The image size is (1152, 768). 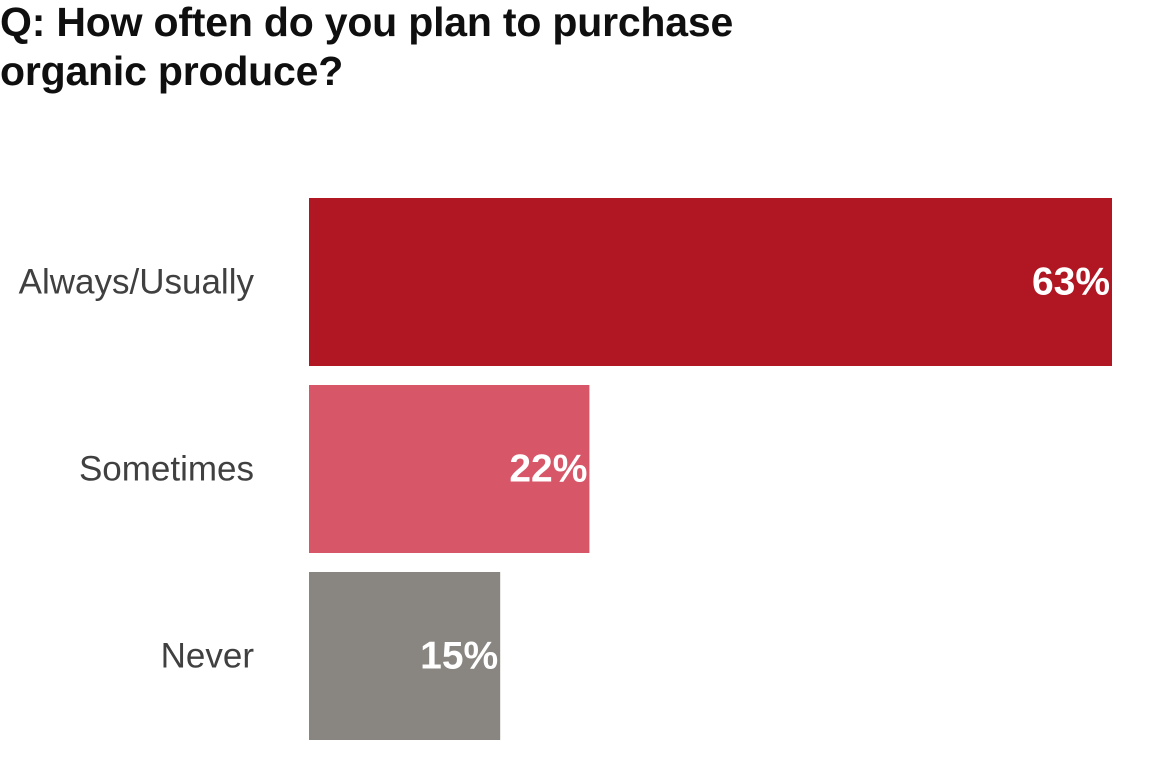 I want to click on value-label-always-usually: 63%, so click(x=1071, y=282).